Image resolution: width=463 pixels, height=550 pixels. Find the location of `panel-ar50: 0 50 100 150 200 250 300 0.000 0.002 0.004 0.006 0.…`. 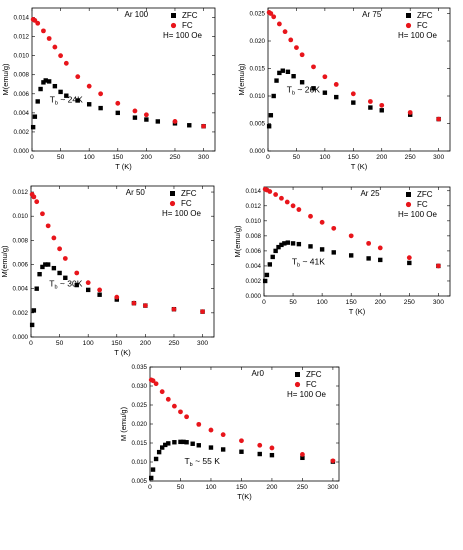

panel-ar50: 0 50 100 150 200 250 300 0.000 0.002 0.004 0.006 0.… is located at coordinates (107, 271).